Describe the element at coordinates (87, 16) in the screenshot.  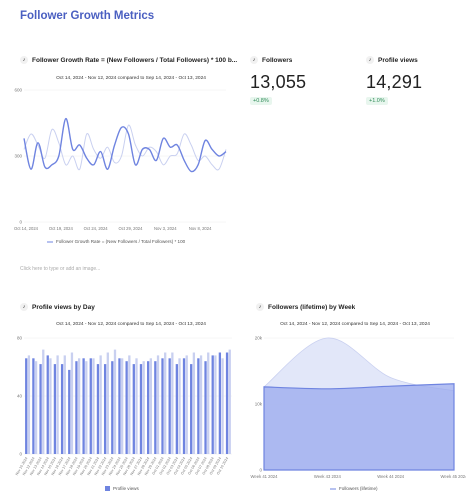
I see `page-title: Follower Growth Metrics` at that location.